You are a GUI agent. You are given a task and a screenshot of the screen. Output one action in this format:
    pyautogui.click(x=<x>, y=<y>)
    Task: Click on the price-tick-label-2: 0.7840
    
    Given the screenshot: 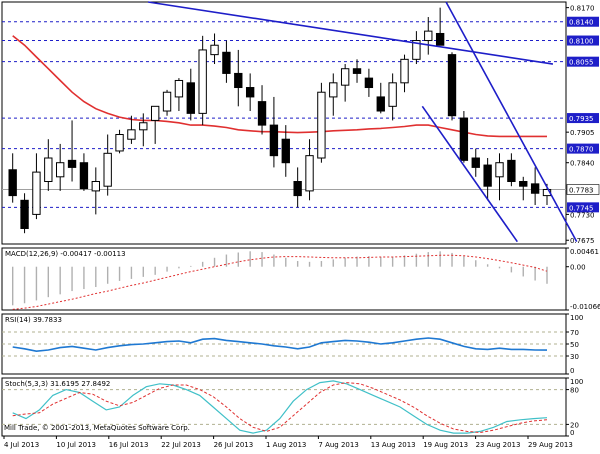 What is the action you would take?
    pyautogui.click(x=582, y=164)
    